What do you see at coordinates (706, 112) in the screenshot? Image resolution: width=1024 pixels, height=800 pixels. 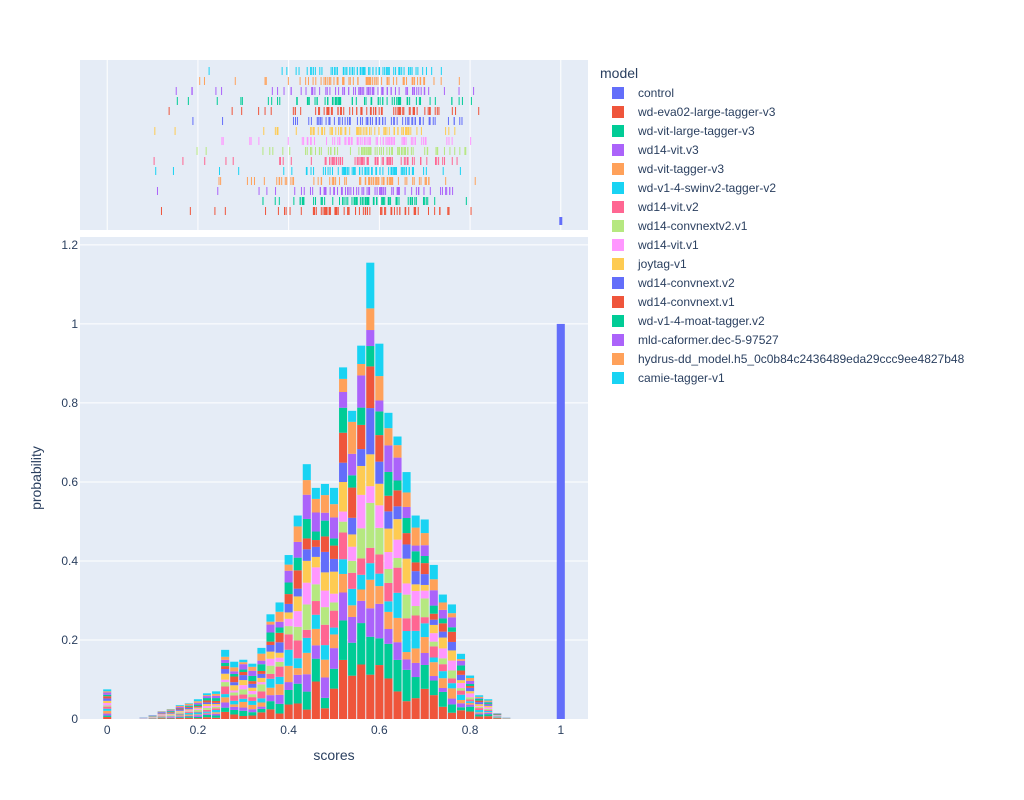 I see `legend-label: wd-eva02-large-tagger-v3` at bounding box center [706, 112].